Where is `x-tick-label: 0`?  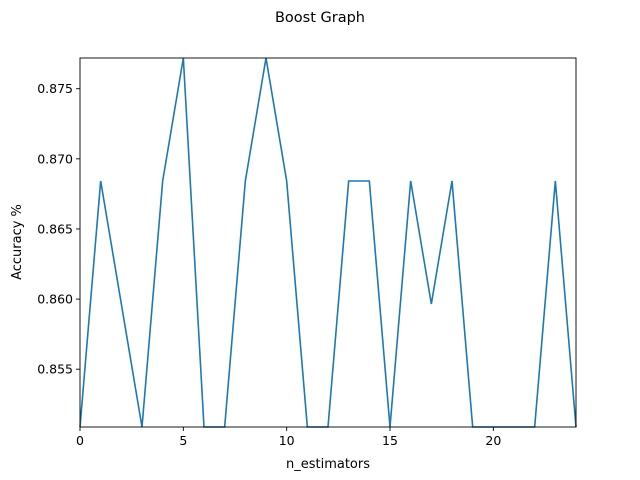 x-tick-label: 0 is located at coordinates (80, 440).